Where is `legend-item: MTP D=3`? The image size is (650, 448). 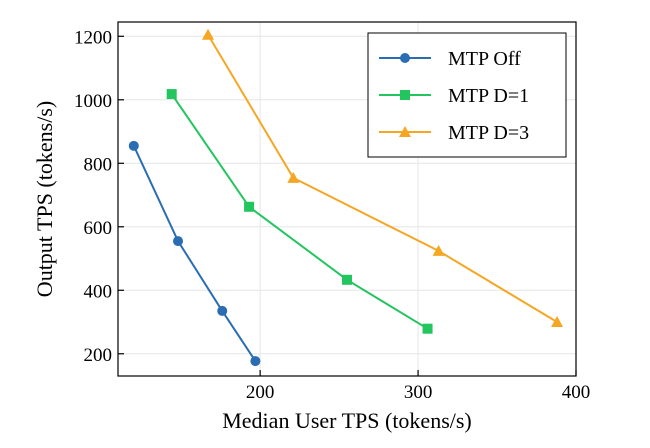
legend-item: MTP D=3 is located at coordinates (454, 133).